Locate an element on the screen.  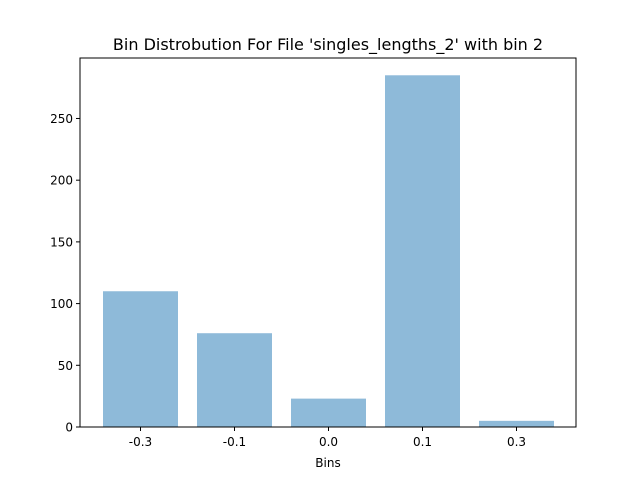
x-tick-label: 0.3 is located at coordinates (516, 442).